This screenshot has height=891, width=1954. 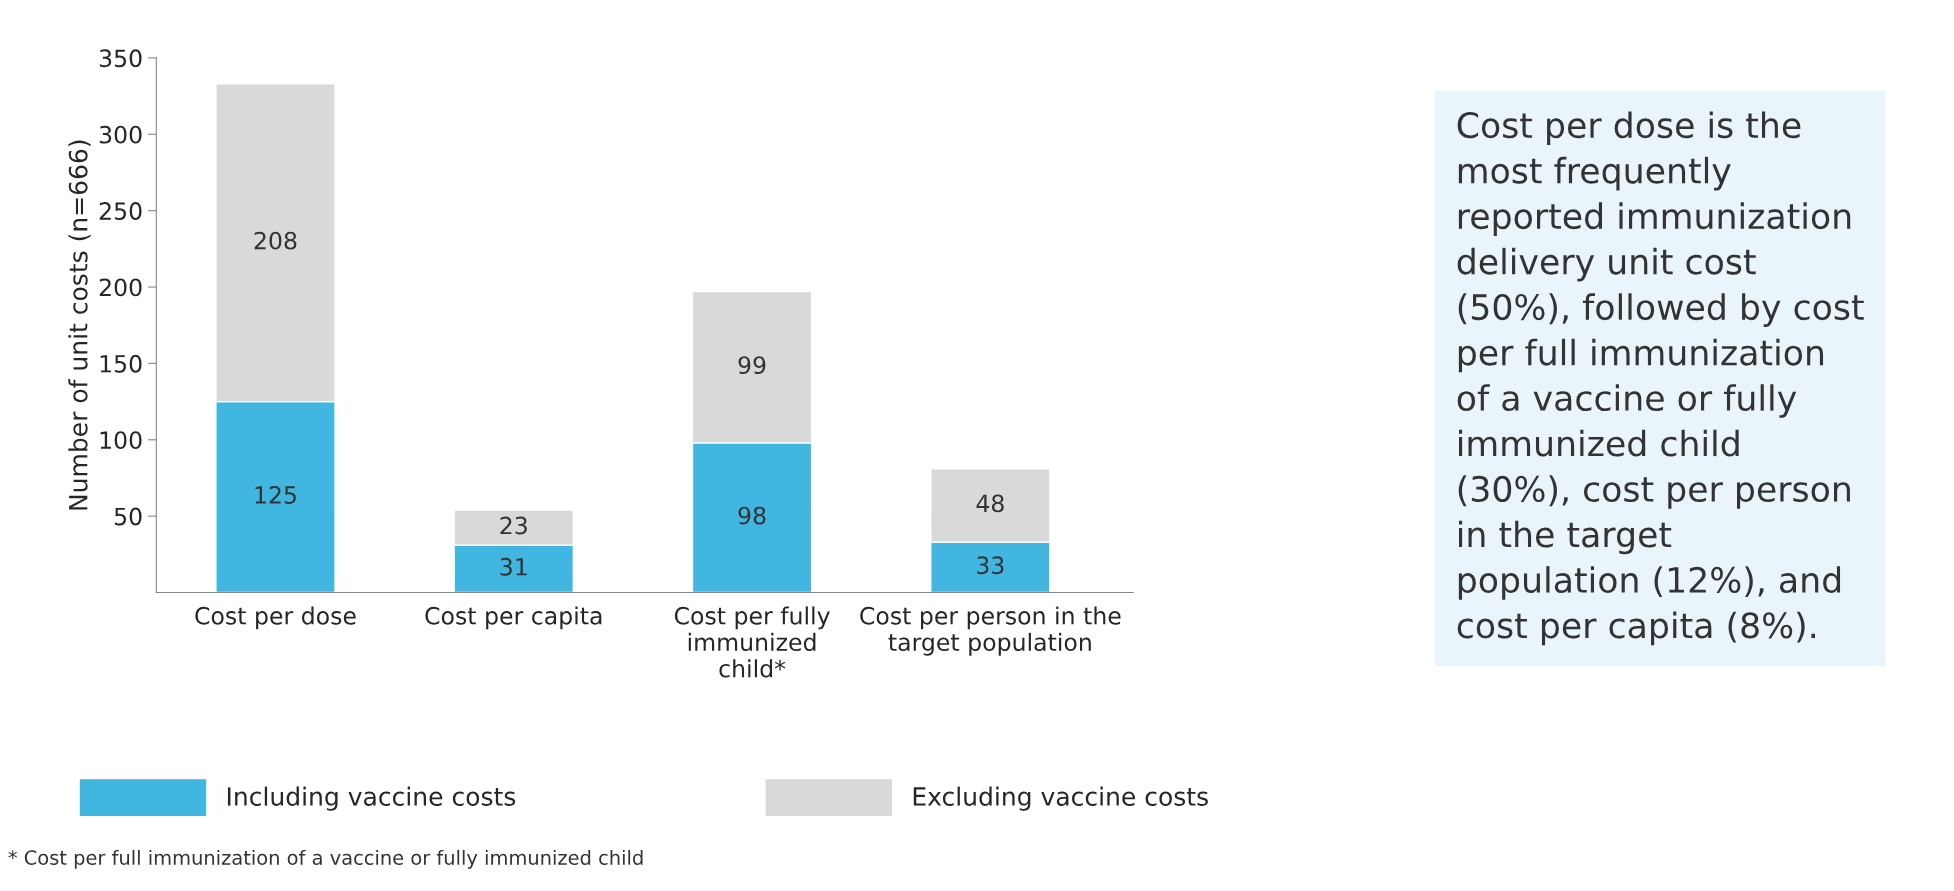 What do you see at coordinates (990, 565) in the screenshot?
I see `data-label: 33` at bounding box center [990, 565].